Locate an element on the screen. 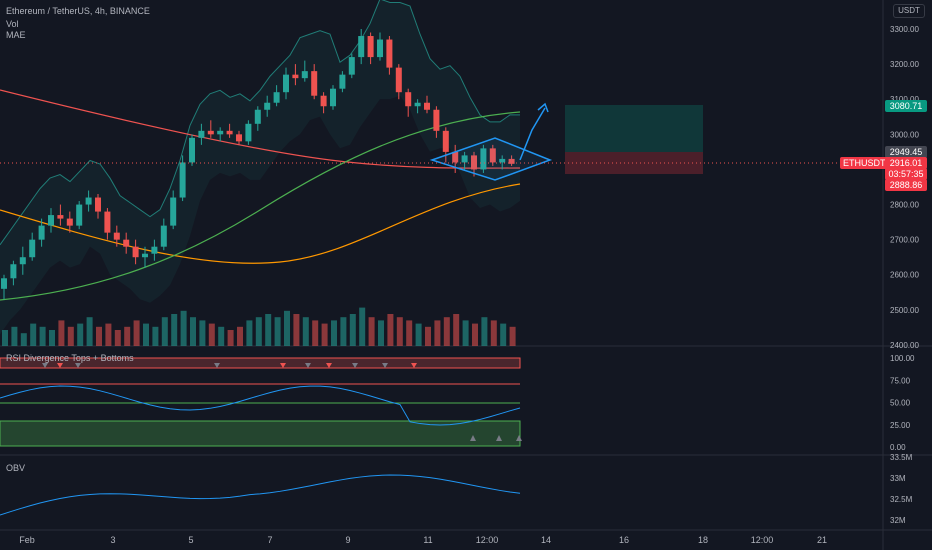 Image resolution: width=932 pixels, height=550 pixels. time-axis-label: 9 is located at coordinates (347, 540).